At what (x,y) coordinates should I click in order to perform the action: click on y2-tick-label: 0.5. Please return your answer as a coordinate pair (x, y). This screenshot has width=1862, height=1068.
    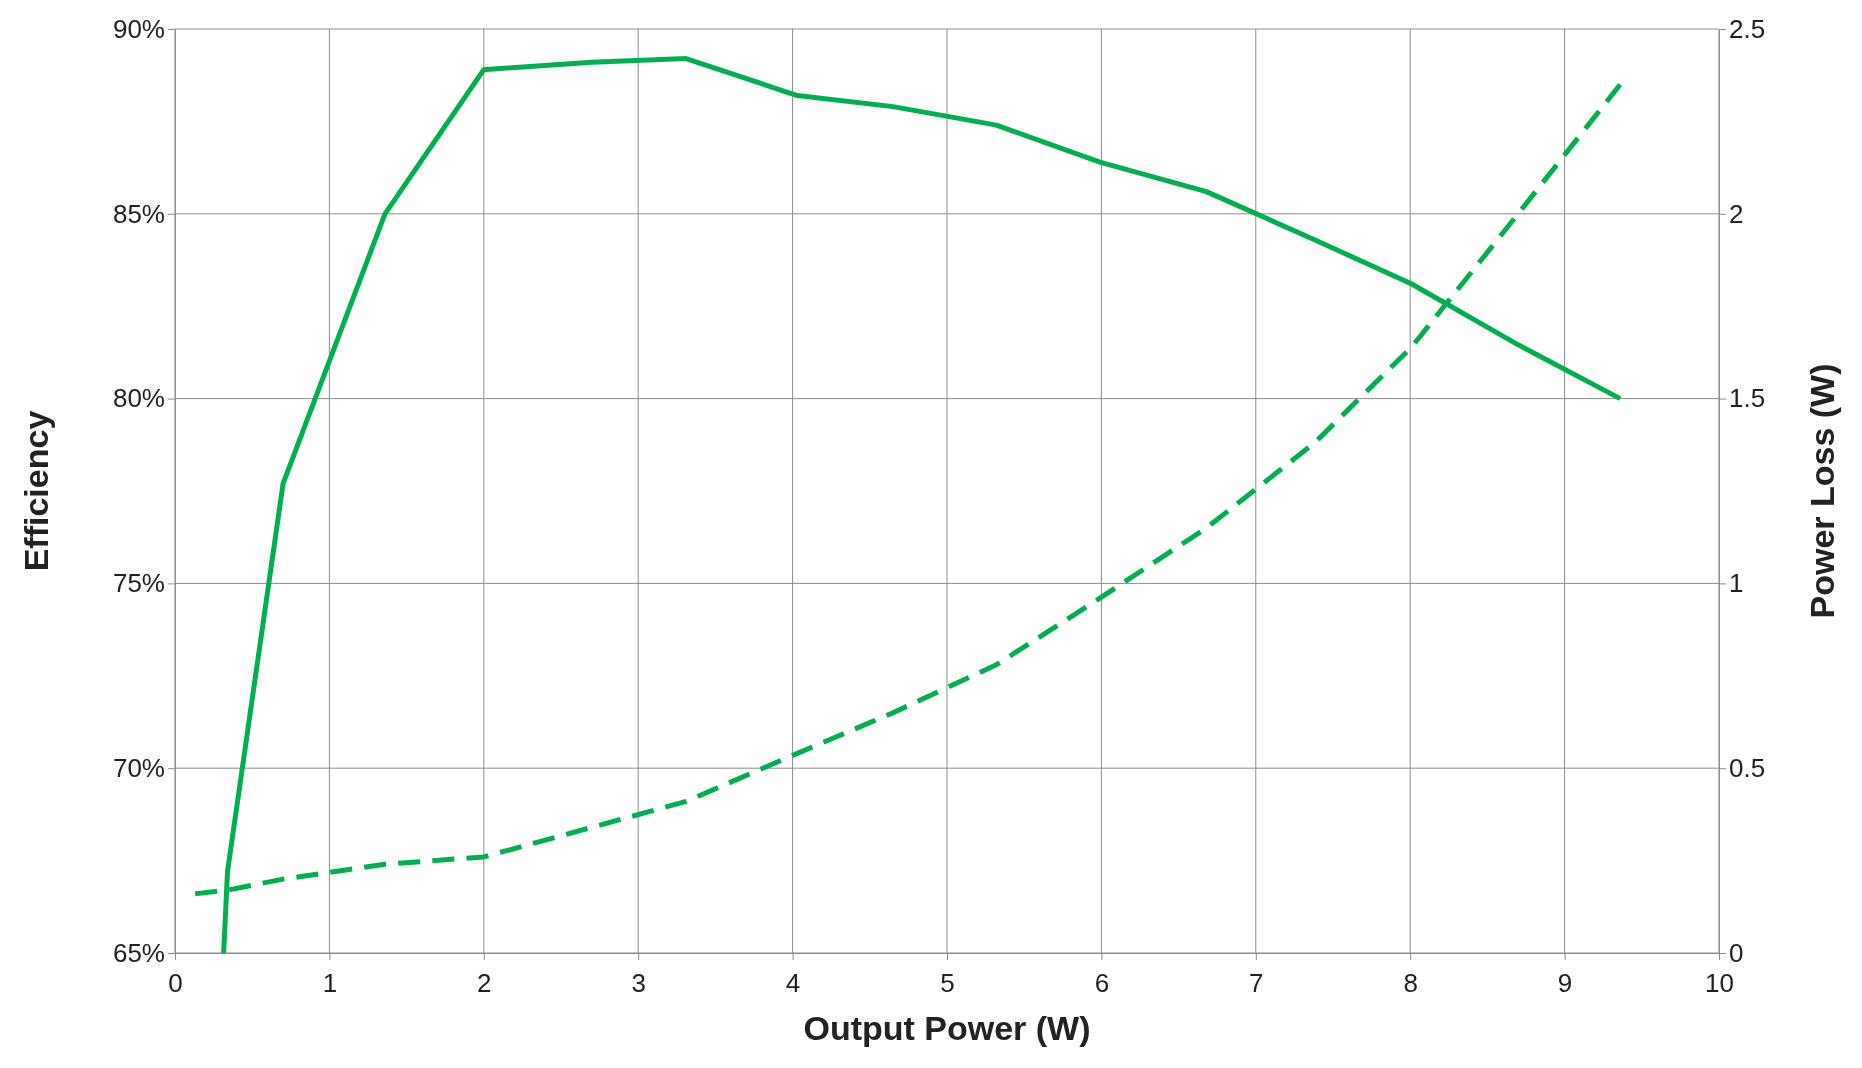
    Looking at the image, I should click on (1747, 768).